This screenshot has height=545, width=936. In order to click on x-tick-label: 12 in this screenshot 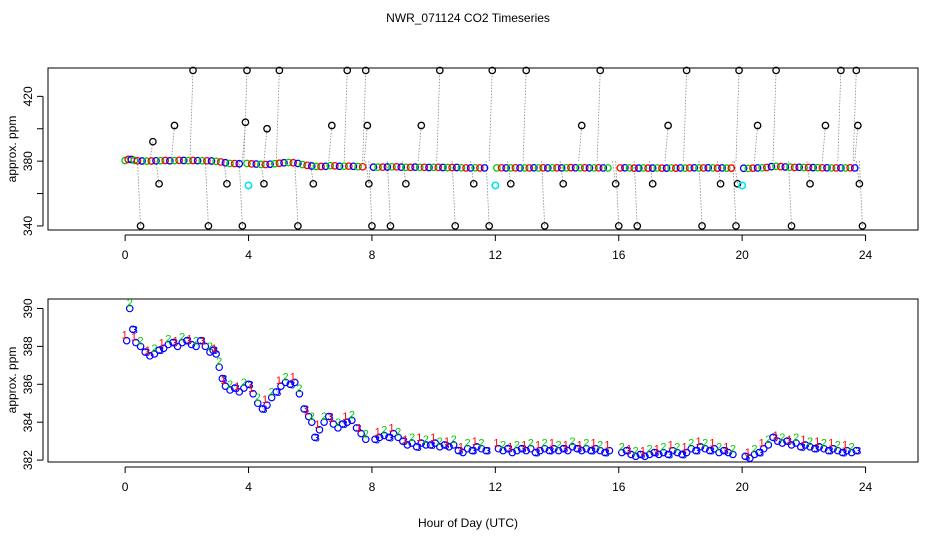, I will do `click(496, 255)`.